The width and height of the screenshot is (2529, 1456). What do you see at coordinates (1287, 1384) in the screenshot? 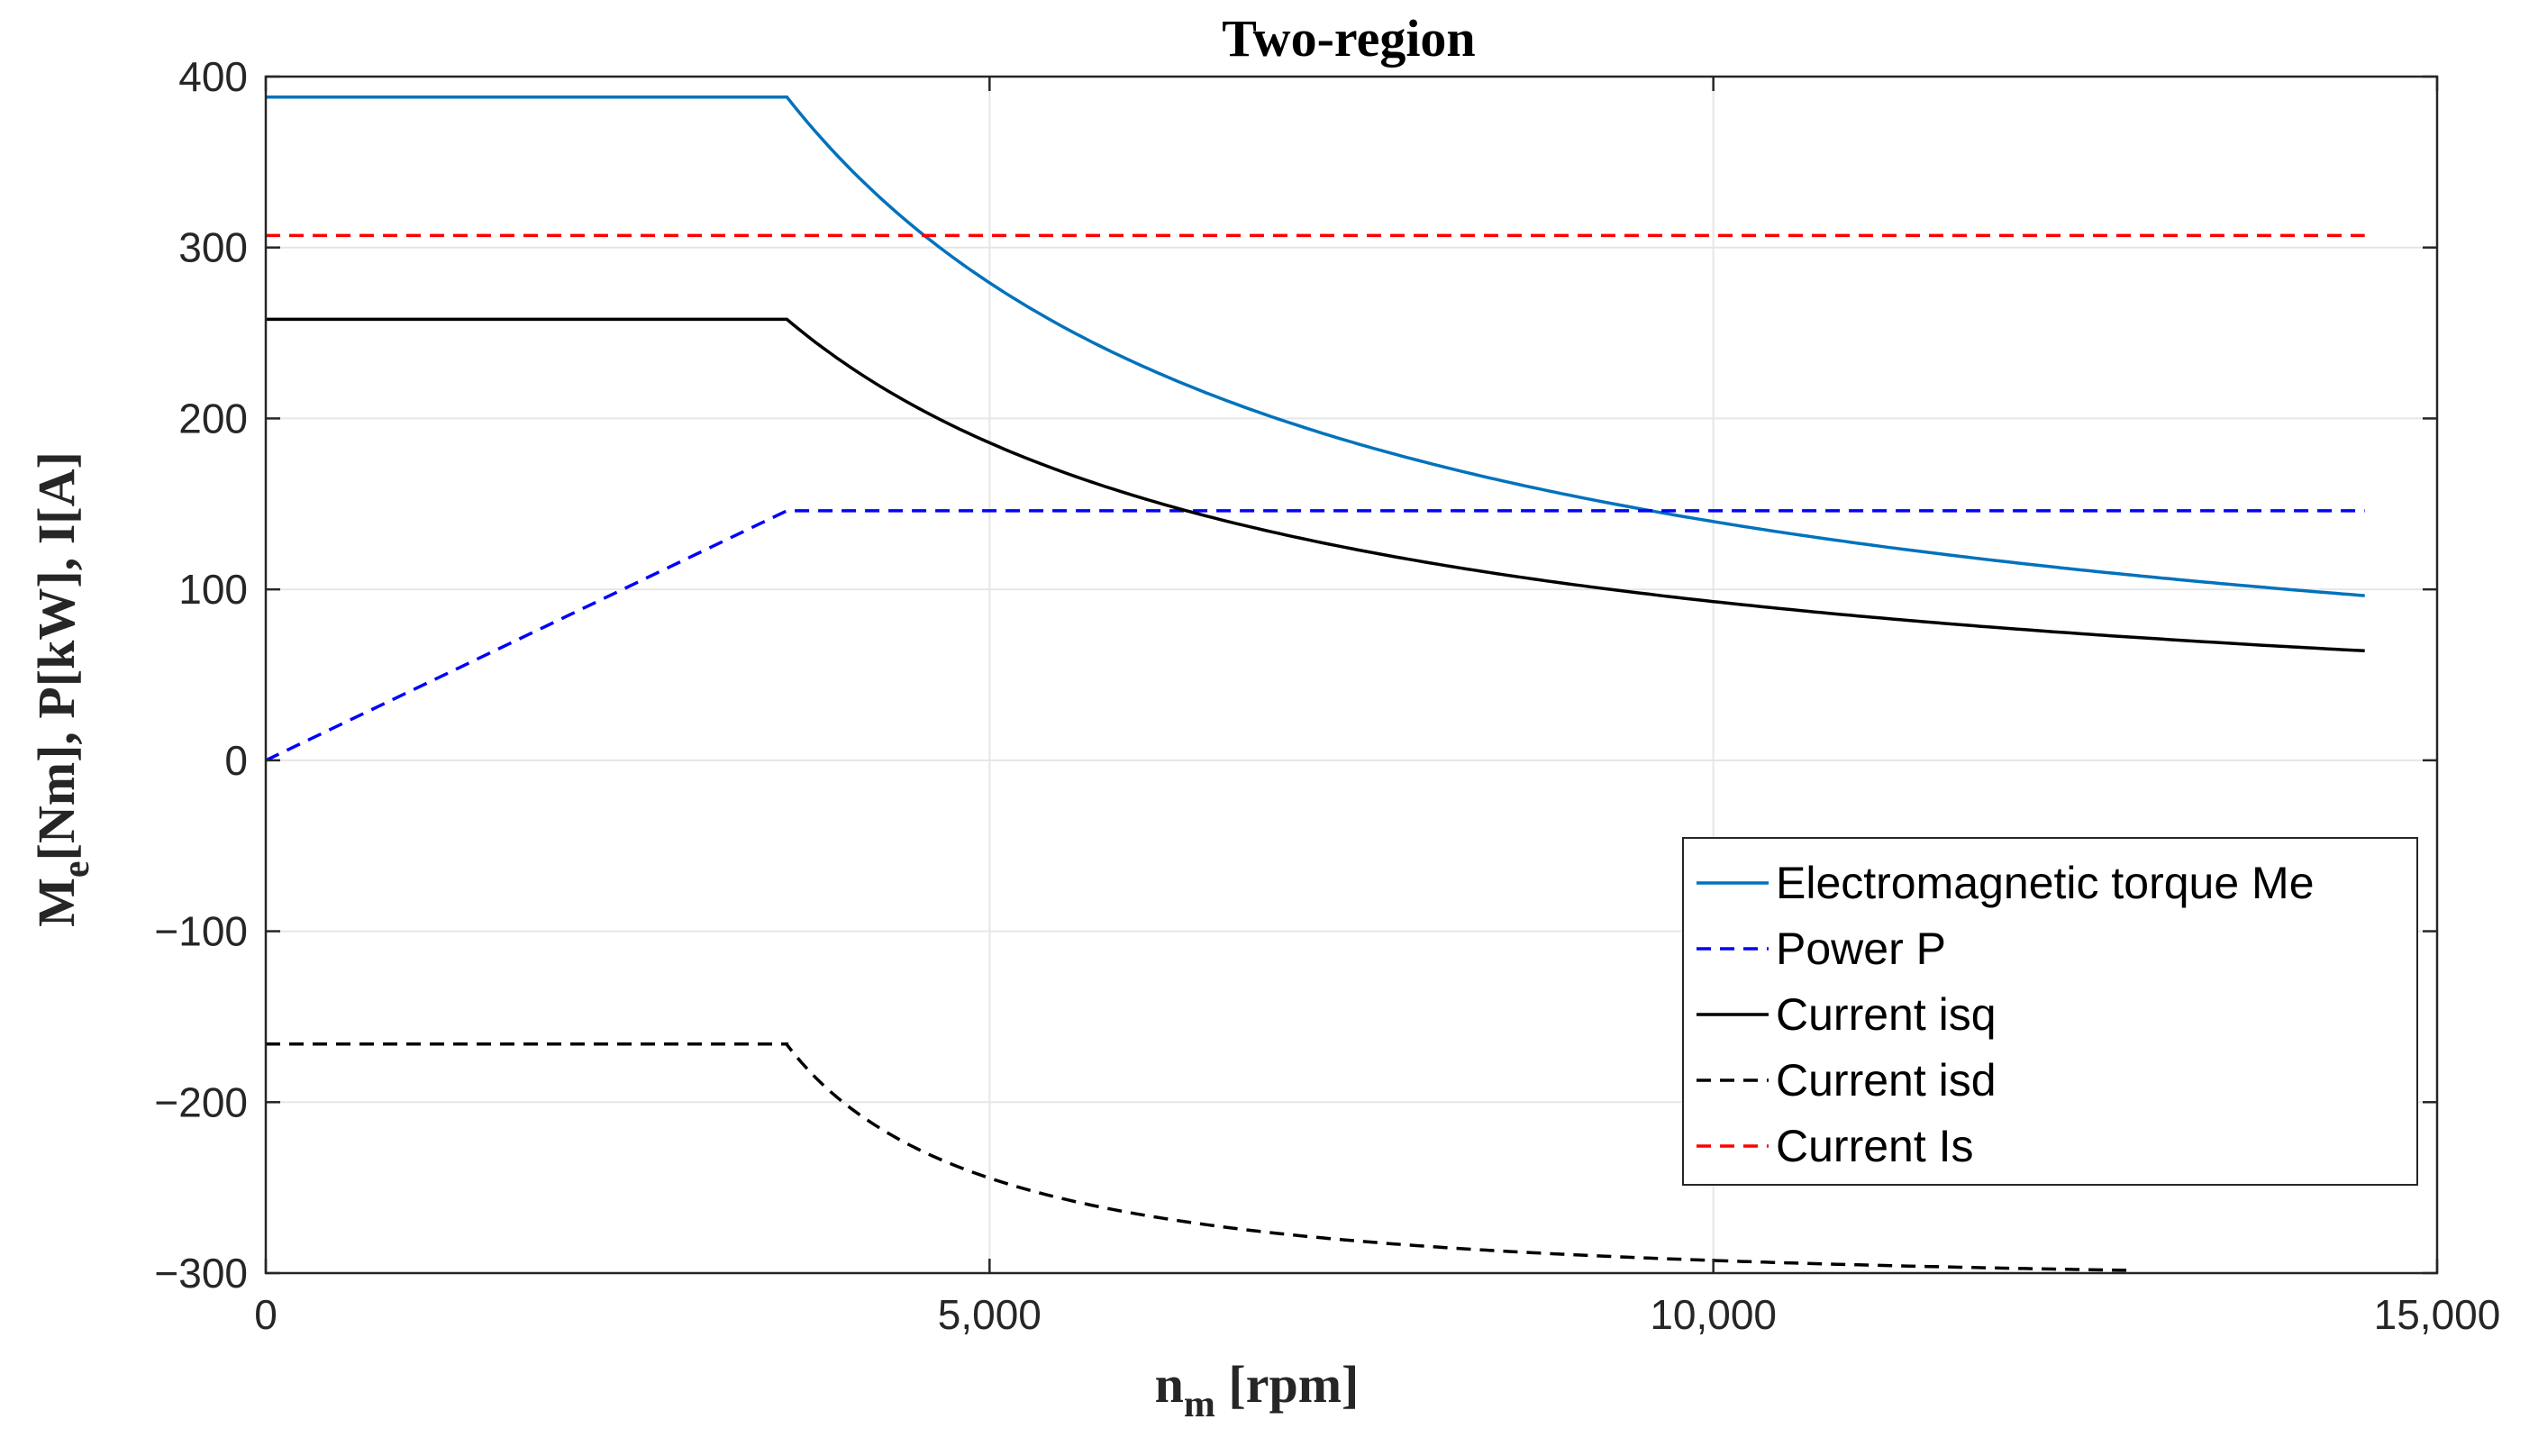
I see `x-axis-label-rest: [rpm]` at bounding box center [1287, 1384].